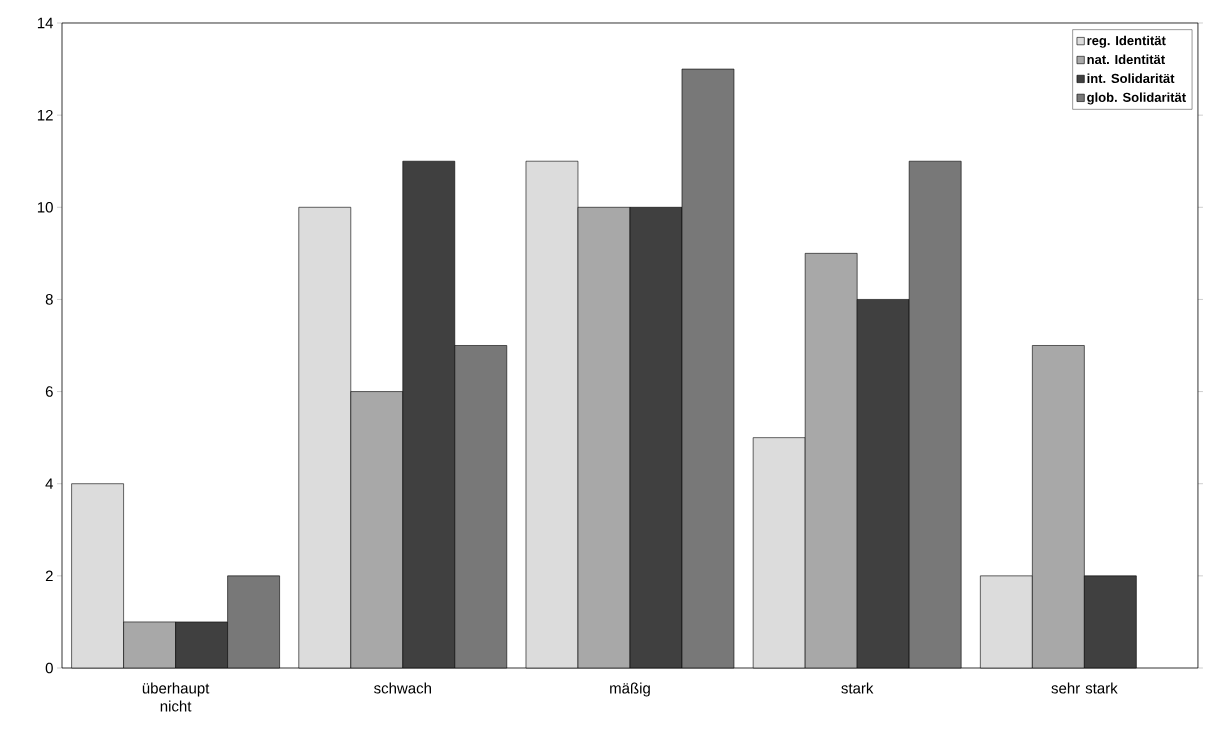 Image resolution: width=1205 pixels, height=753 pixels. Describe the element at coordinates (49, 391) in the screenshot. I see `y-tick-label: 6` at that location.